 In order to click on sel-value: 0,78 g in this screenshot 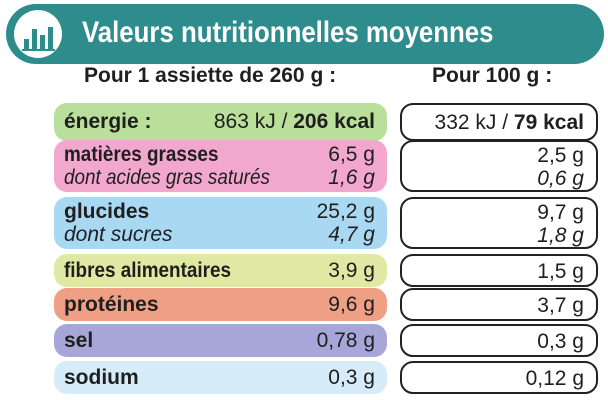, I will do `click(345, 340)`.